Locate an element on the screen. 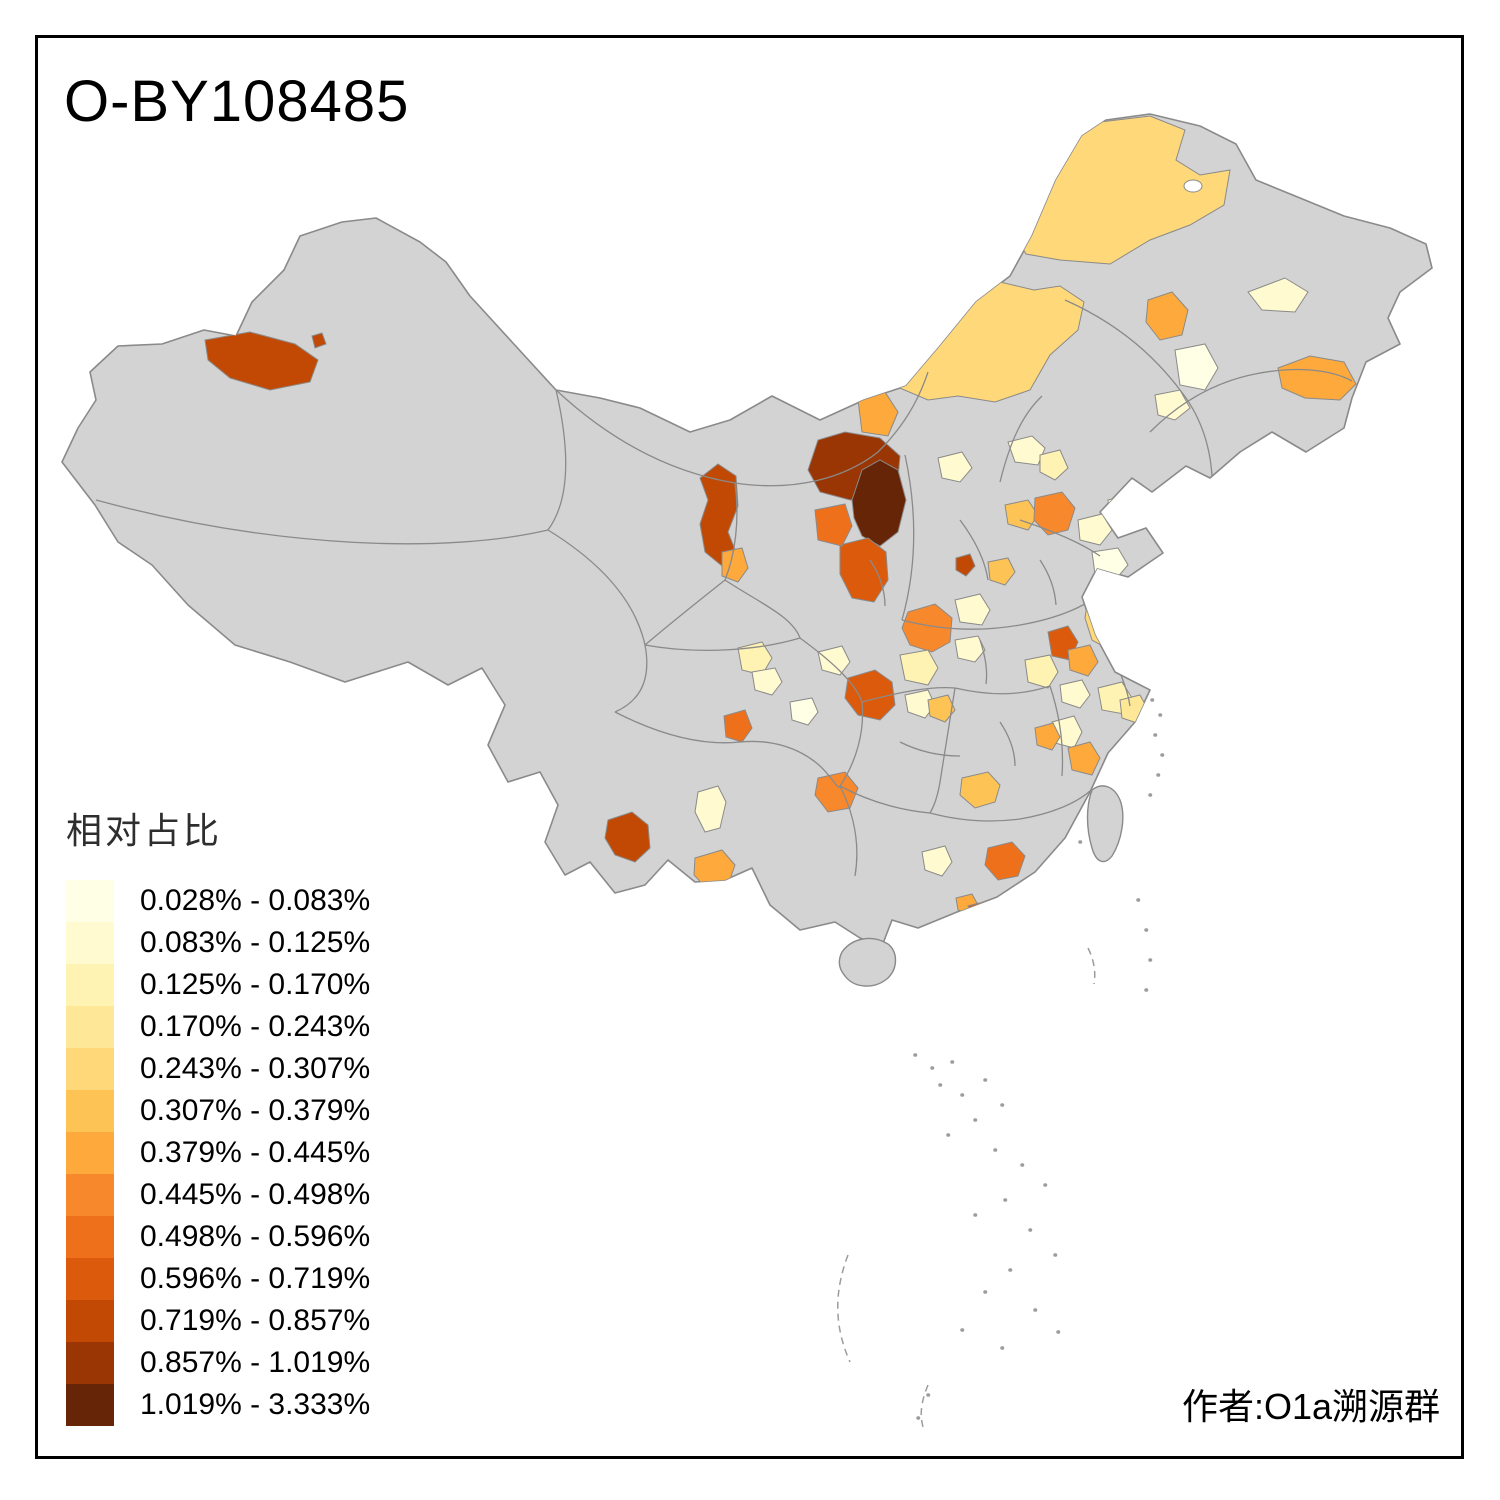  legend-item: 1.019% - 3.333% is located at coordinates (218, 1405).